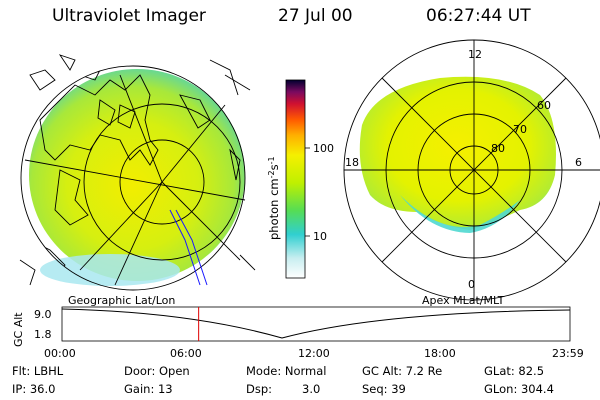 The height and width of the screenshot is (400, 600). I want to click on timeline-y-label: GC Alt, so click(18, 329).